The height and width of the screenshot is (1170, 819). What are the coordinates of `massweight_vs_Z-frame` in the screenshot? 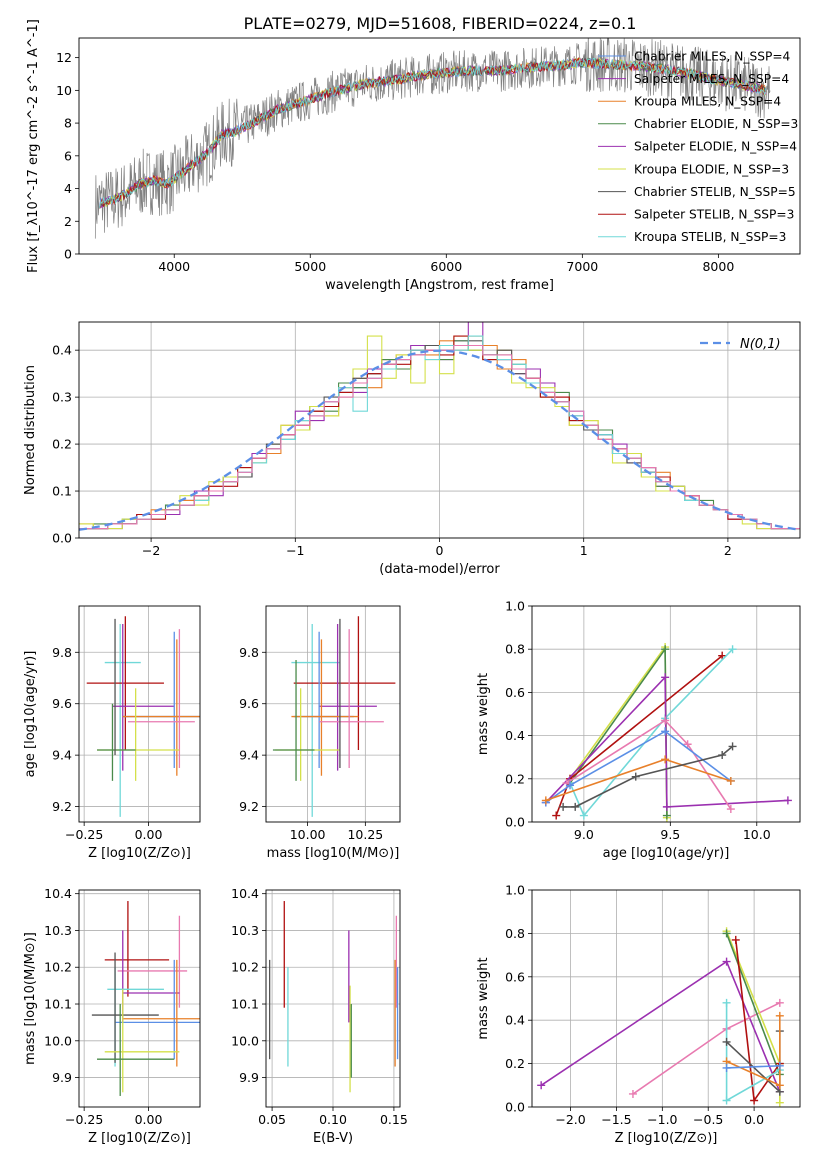 It's located at (666, 998).